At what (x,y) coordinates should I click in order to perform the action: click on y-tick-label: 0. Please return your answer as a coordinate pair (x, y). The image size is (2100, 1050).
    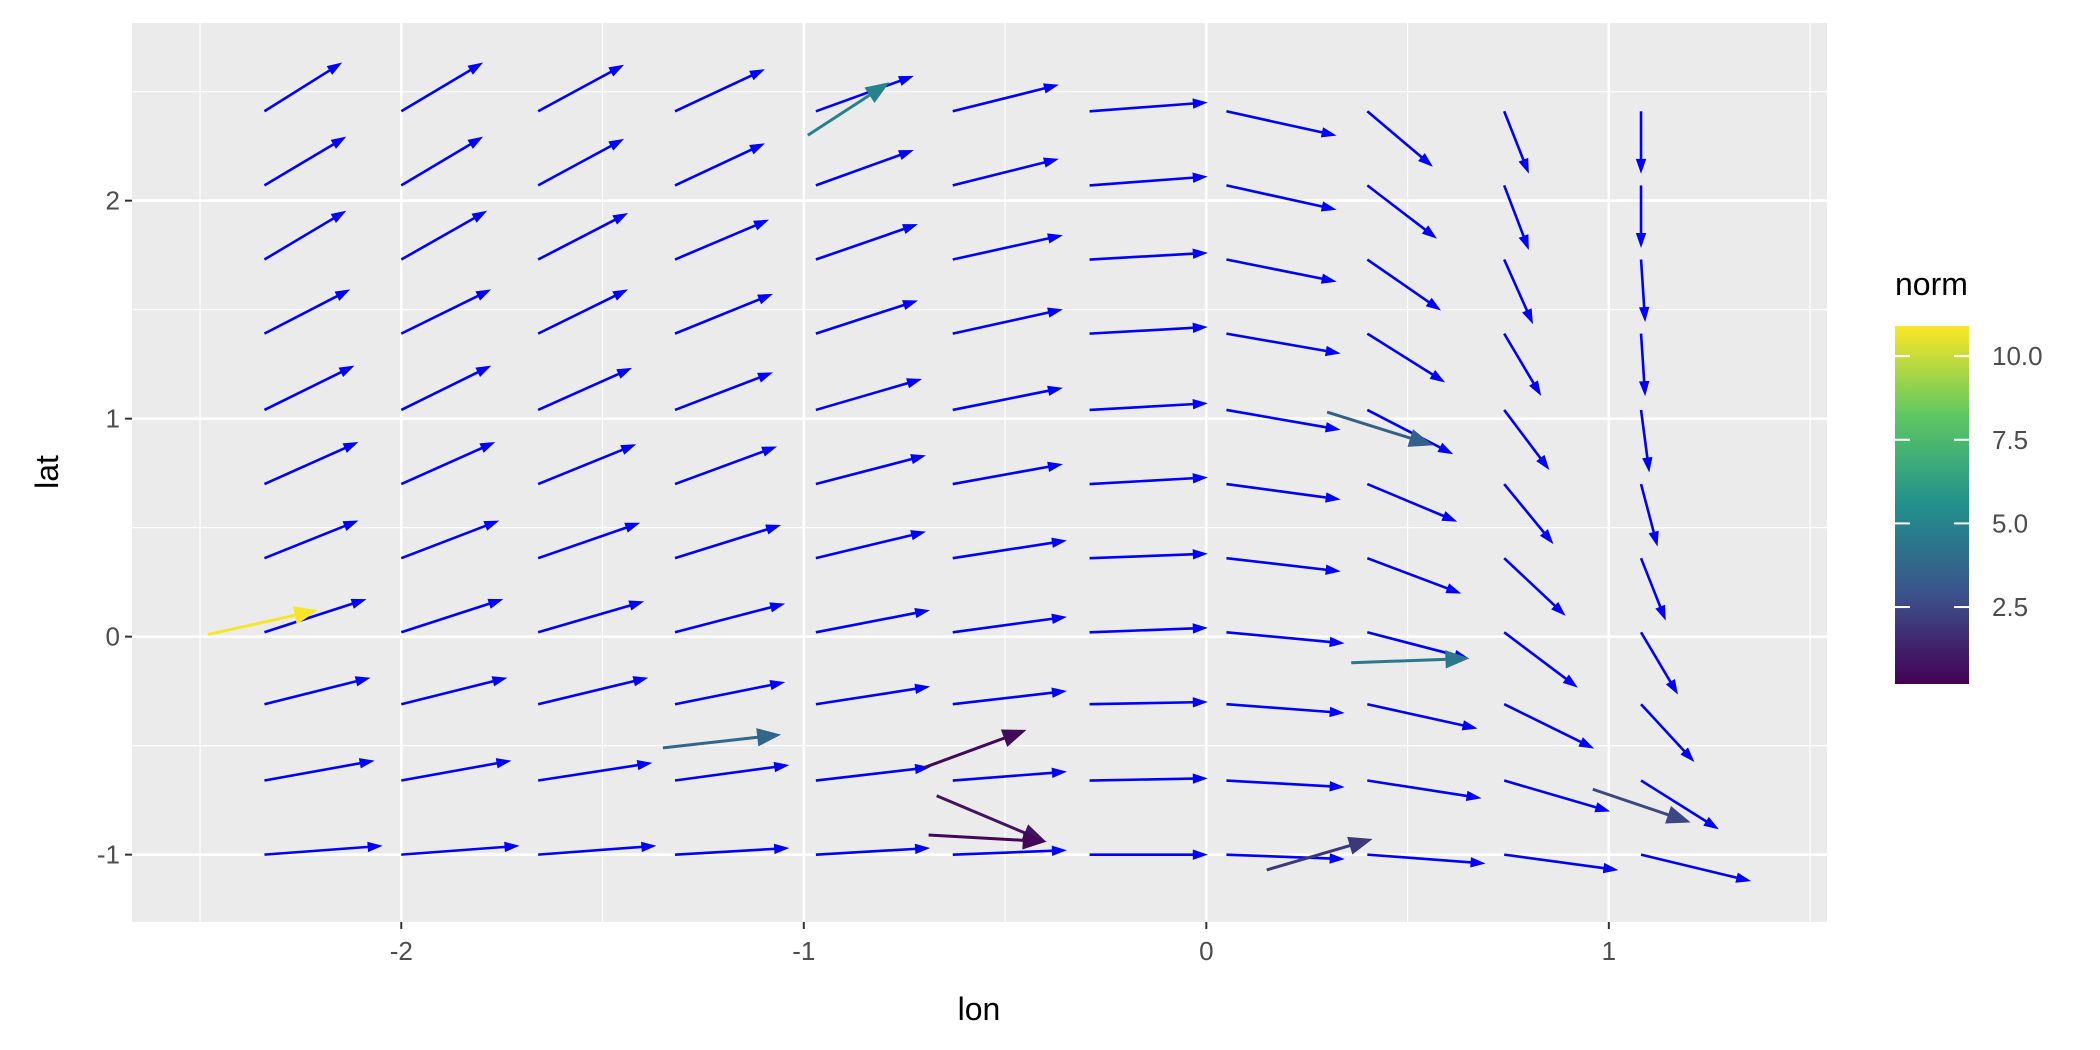
    Looking at the image, I should click on (113, 637).